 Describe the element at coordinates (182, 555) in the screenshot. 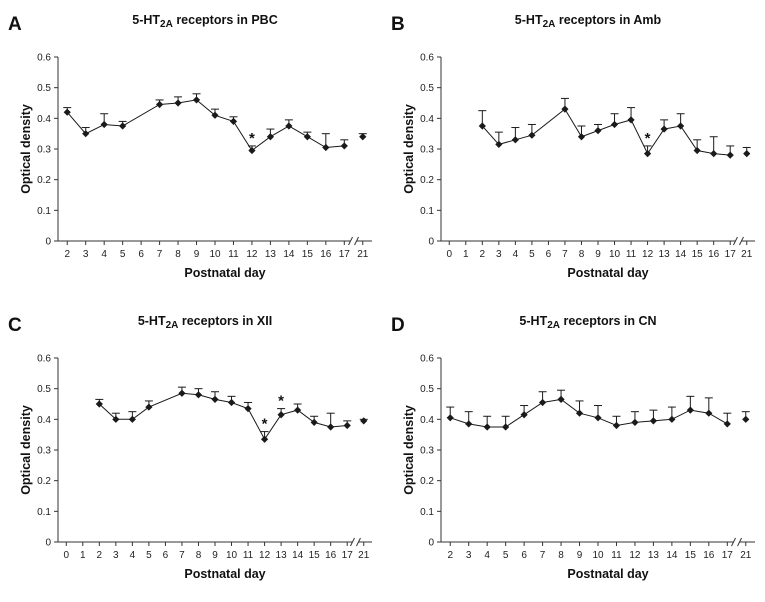

I see `x-tick-label: 7` at that location.